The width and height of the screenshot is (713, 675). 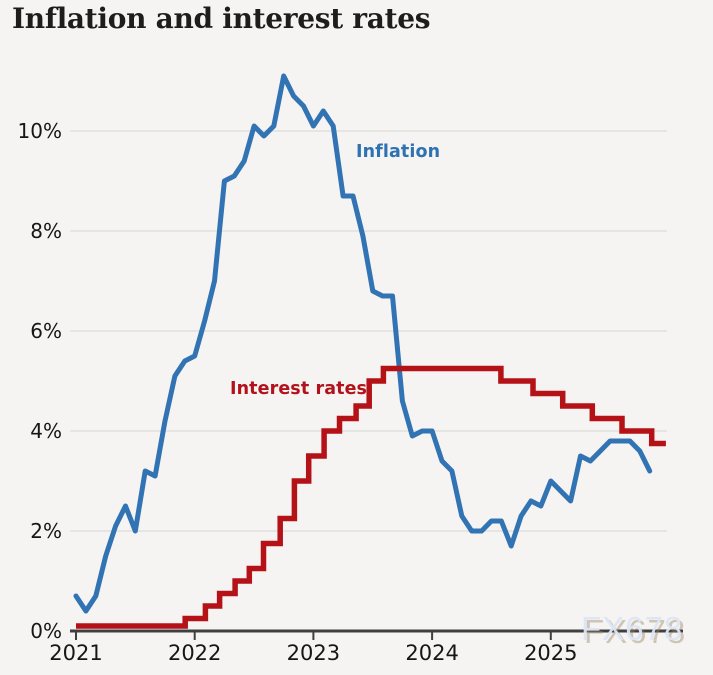 What do you see at coordinates (76, 653) in the screenshot?
I see `x-axis-label-2021: 2021` at bounding box center [76, 653].